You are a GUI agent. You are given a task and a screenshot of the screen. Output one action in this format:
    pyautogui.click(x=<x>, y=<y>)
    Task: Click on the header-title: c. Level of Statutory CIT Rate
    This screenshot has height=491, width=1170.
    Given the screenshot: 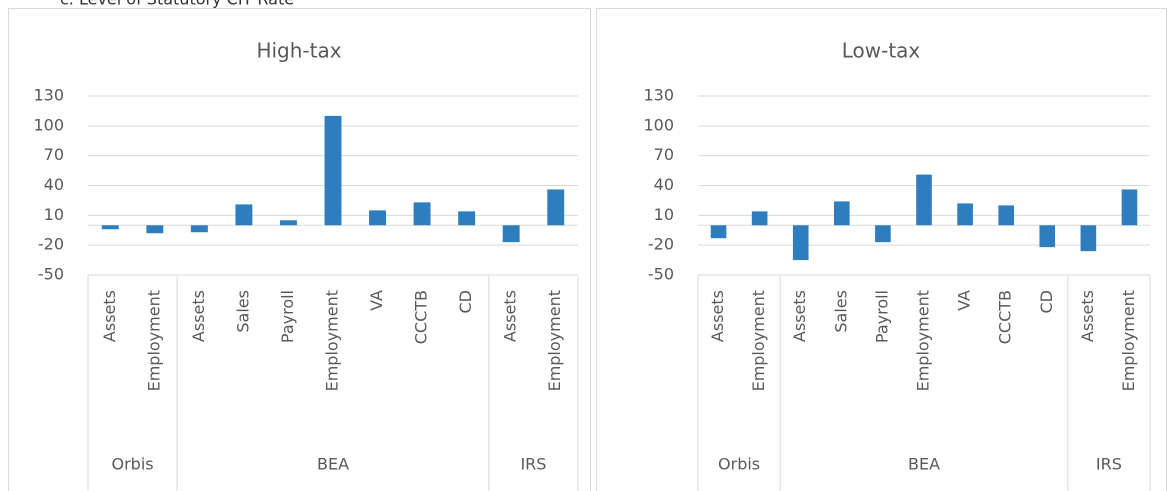 What is the action you would take?
    pyautogui.click(x=177, y=4)
    